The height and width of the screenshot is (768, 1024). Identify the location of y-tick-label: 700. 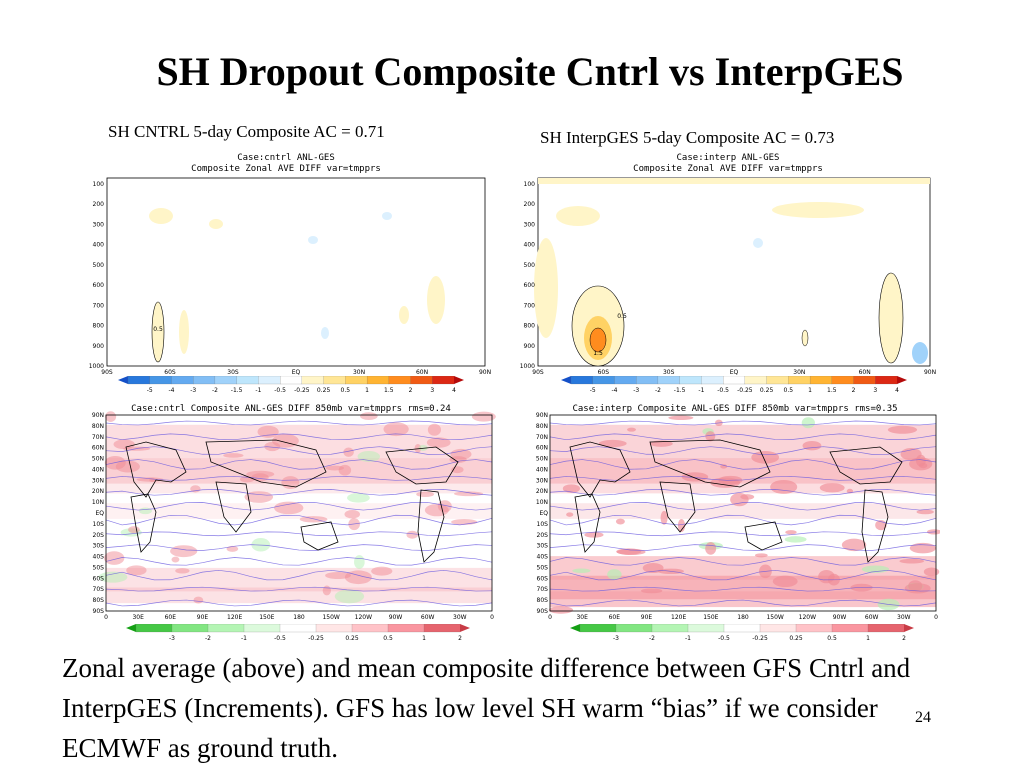
(530, 305).